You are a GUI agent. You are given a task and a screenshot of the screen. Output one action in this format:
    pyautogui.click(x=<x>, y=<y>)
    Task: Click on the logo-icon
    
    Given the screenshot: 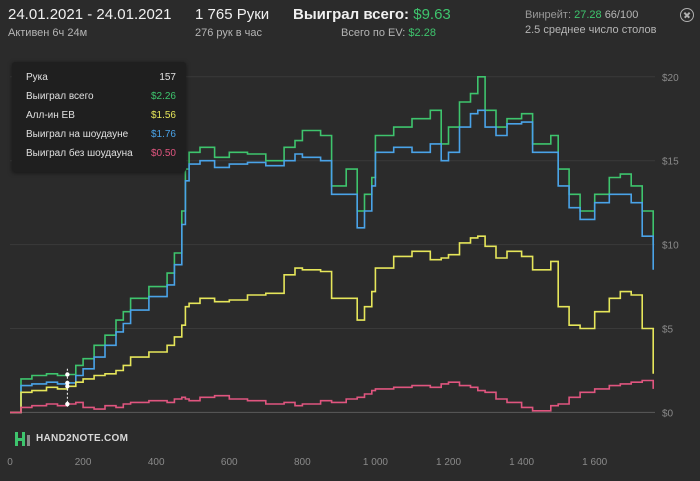 What is the action you would take?
    pyautogui.click(x=22, y=439)
    